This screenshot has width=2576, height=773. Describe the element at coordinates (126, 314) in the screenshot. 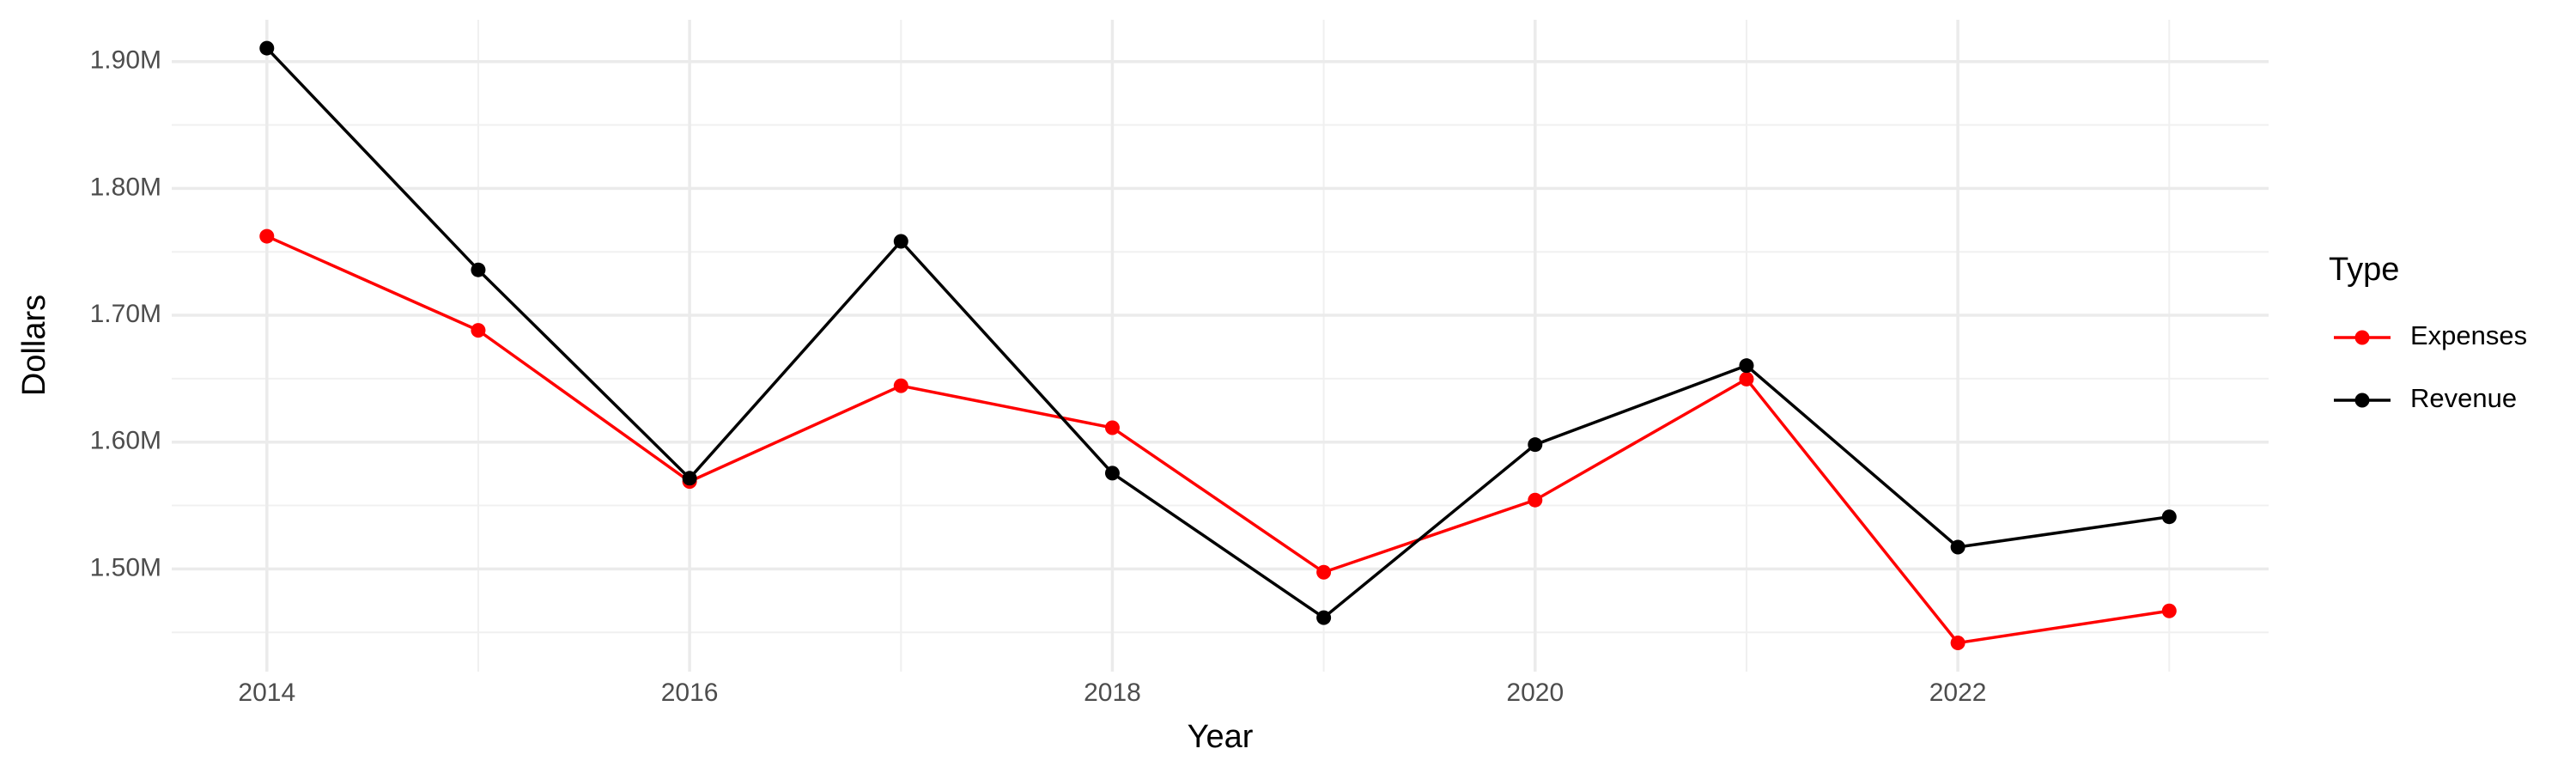

I see `y-tick-label: 1.70M` at that location.